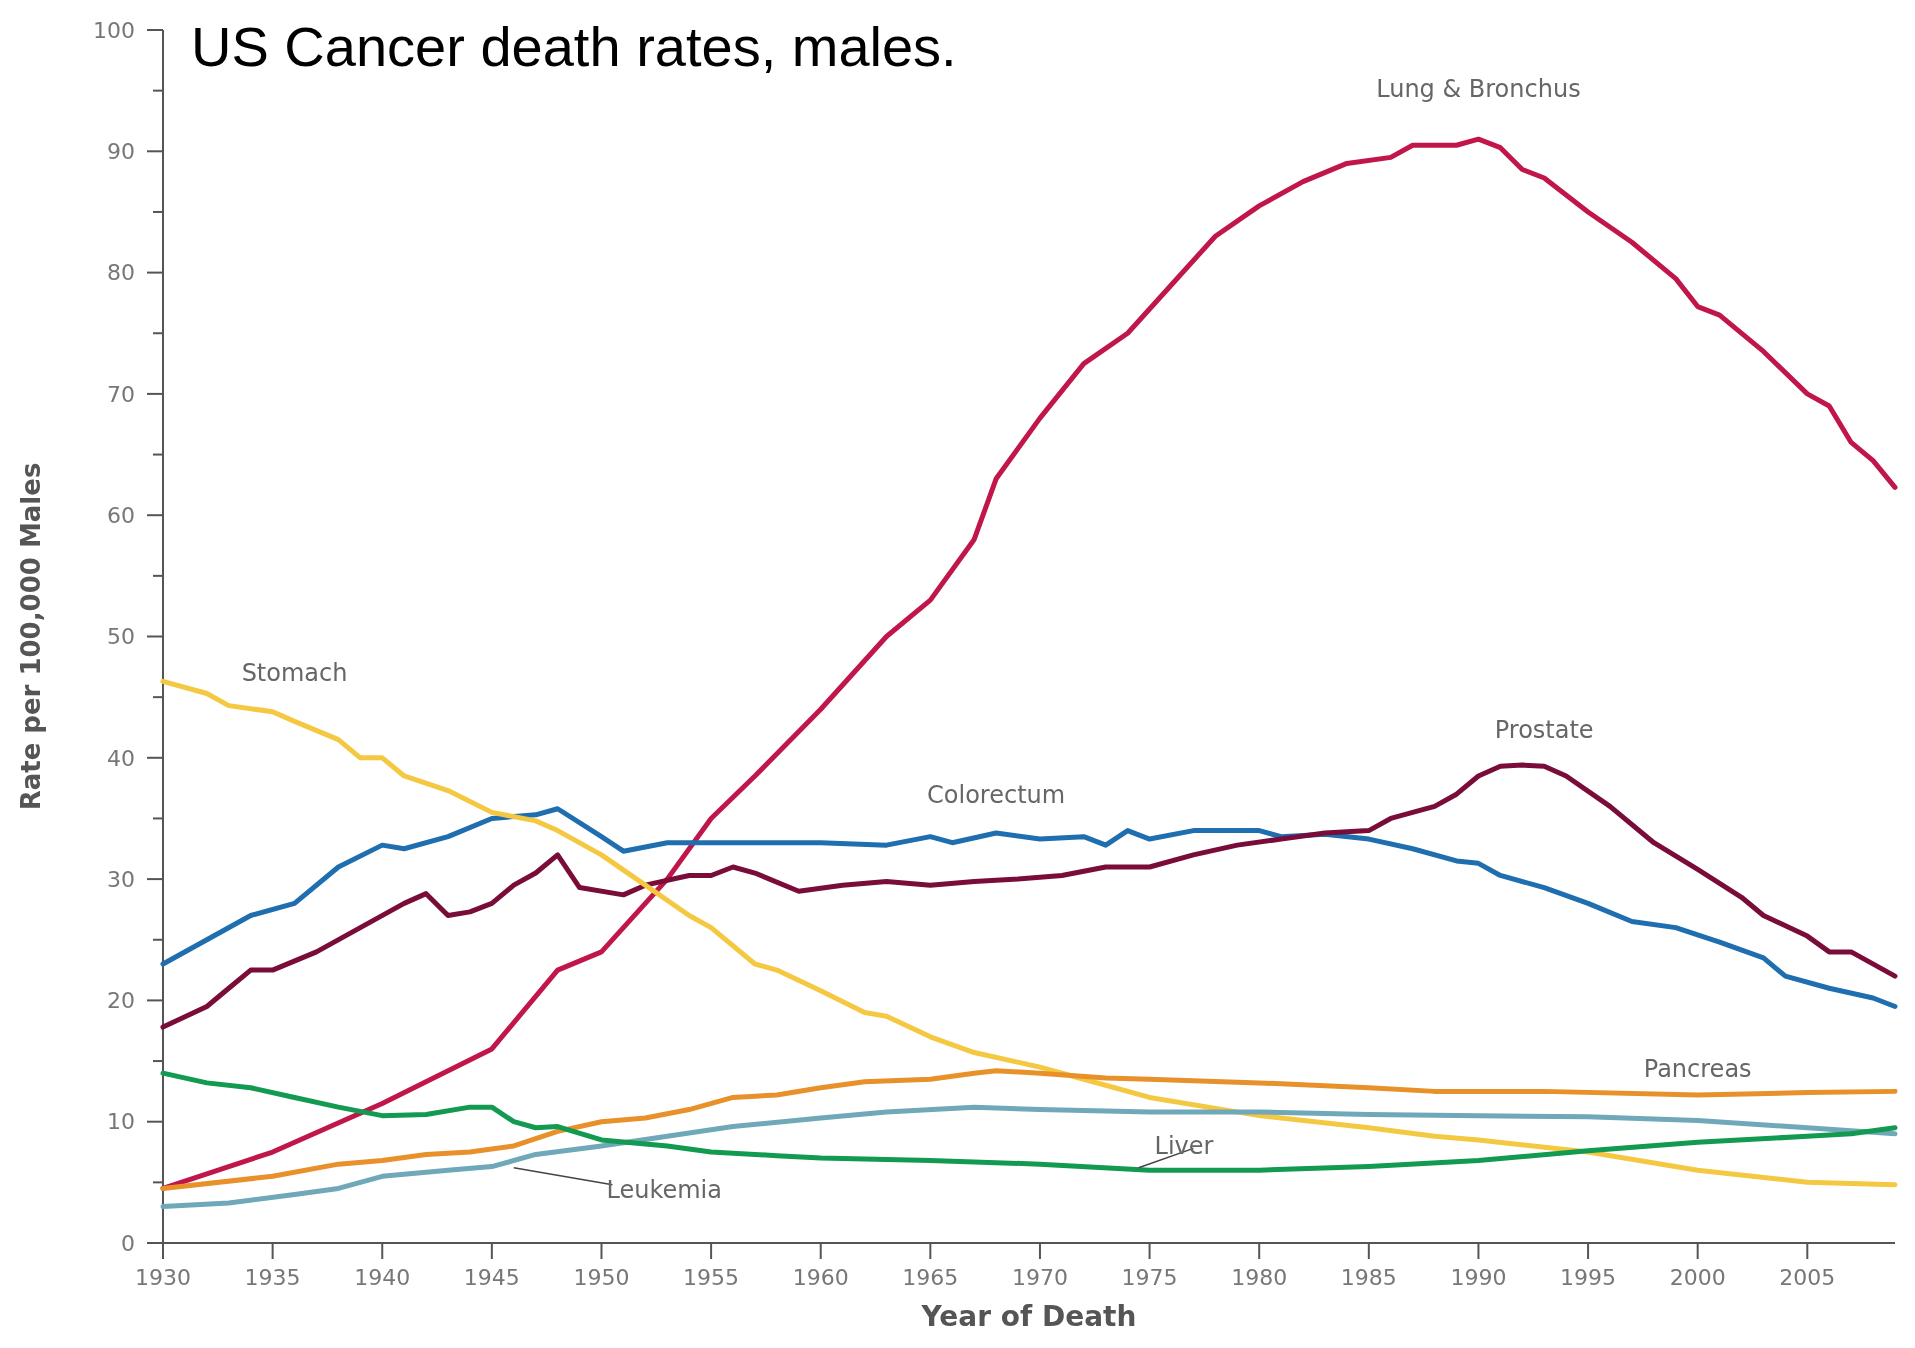 This screenshot has height=1348, width=1915. What do you see at coordinates (711, 1277) in the screenshot?
I see `x-tick-label: 1955` at bounding box center [711, 1277].